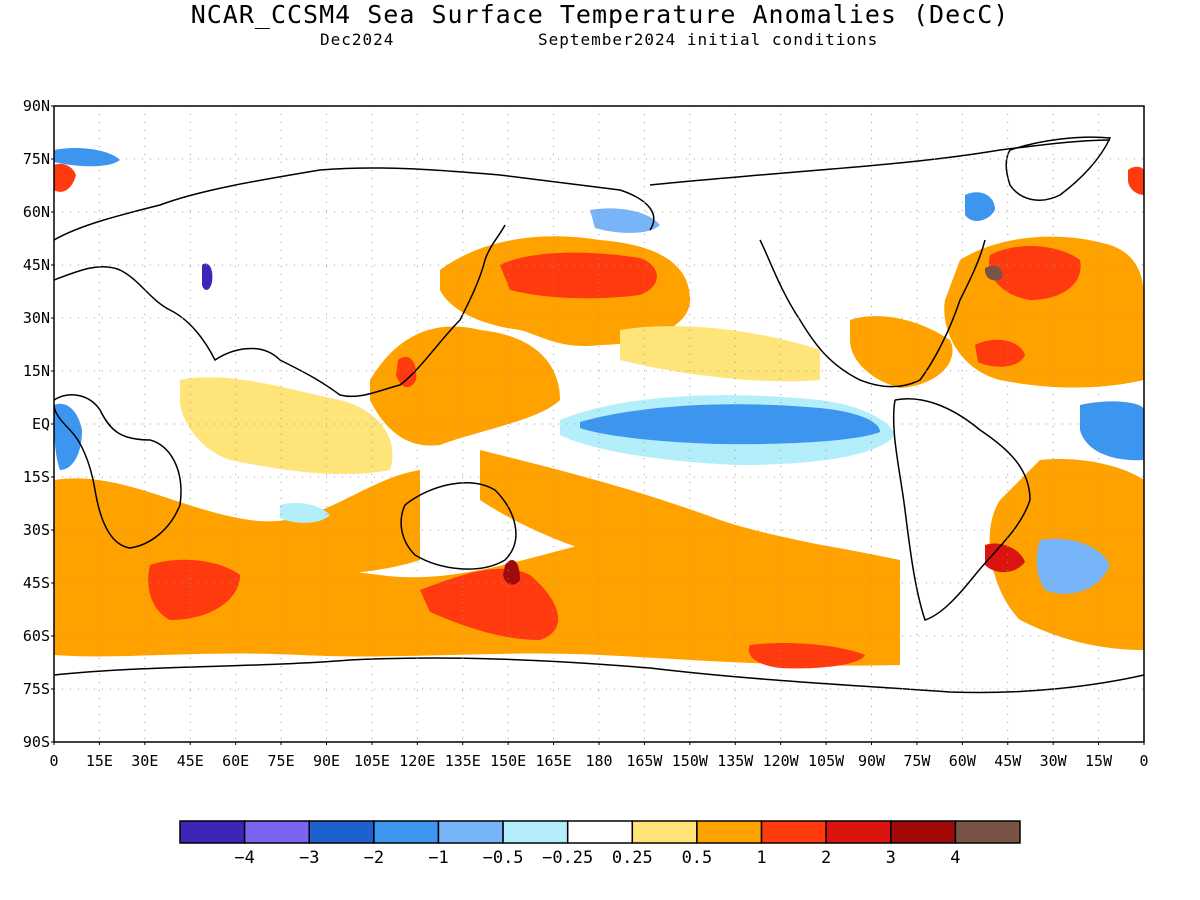 This screenshot has width=1200, height=900. Describe the element at coordinates (880, 263) in the screenshot. I see `north-america-coastline` at that location.